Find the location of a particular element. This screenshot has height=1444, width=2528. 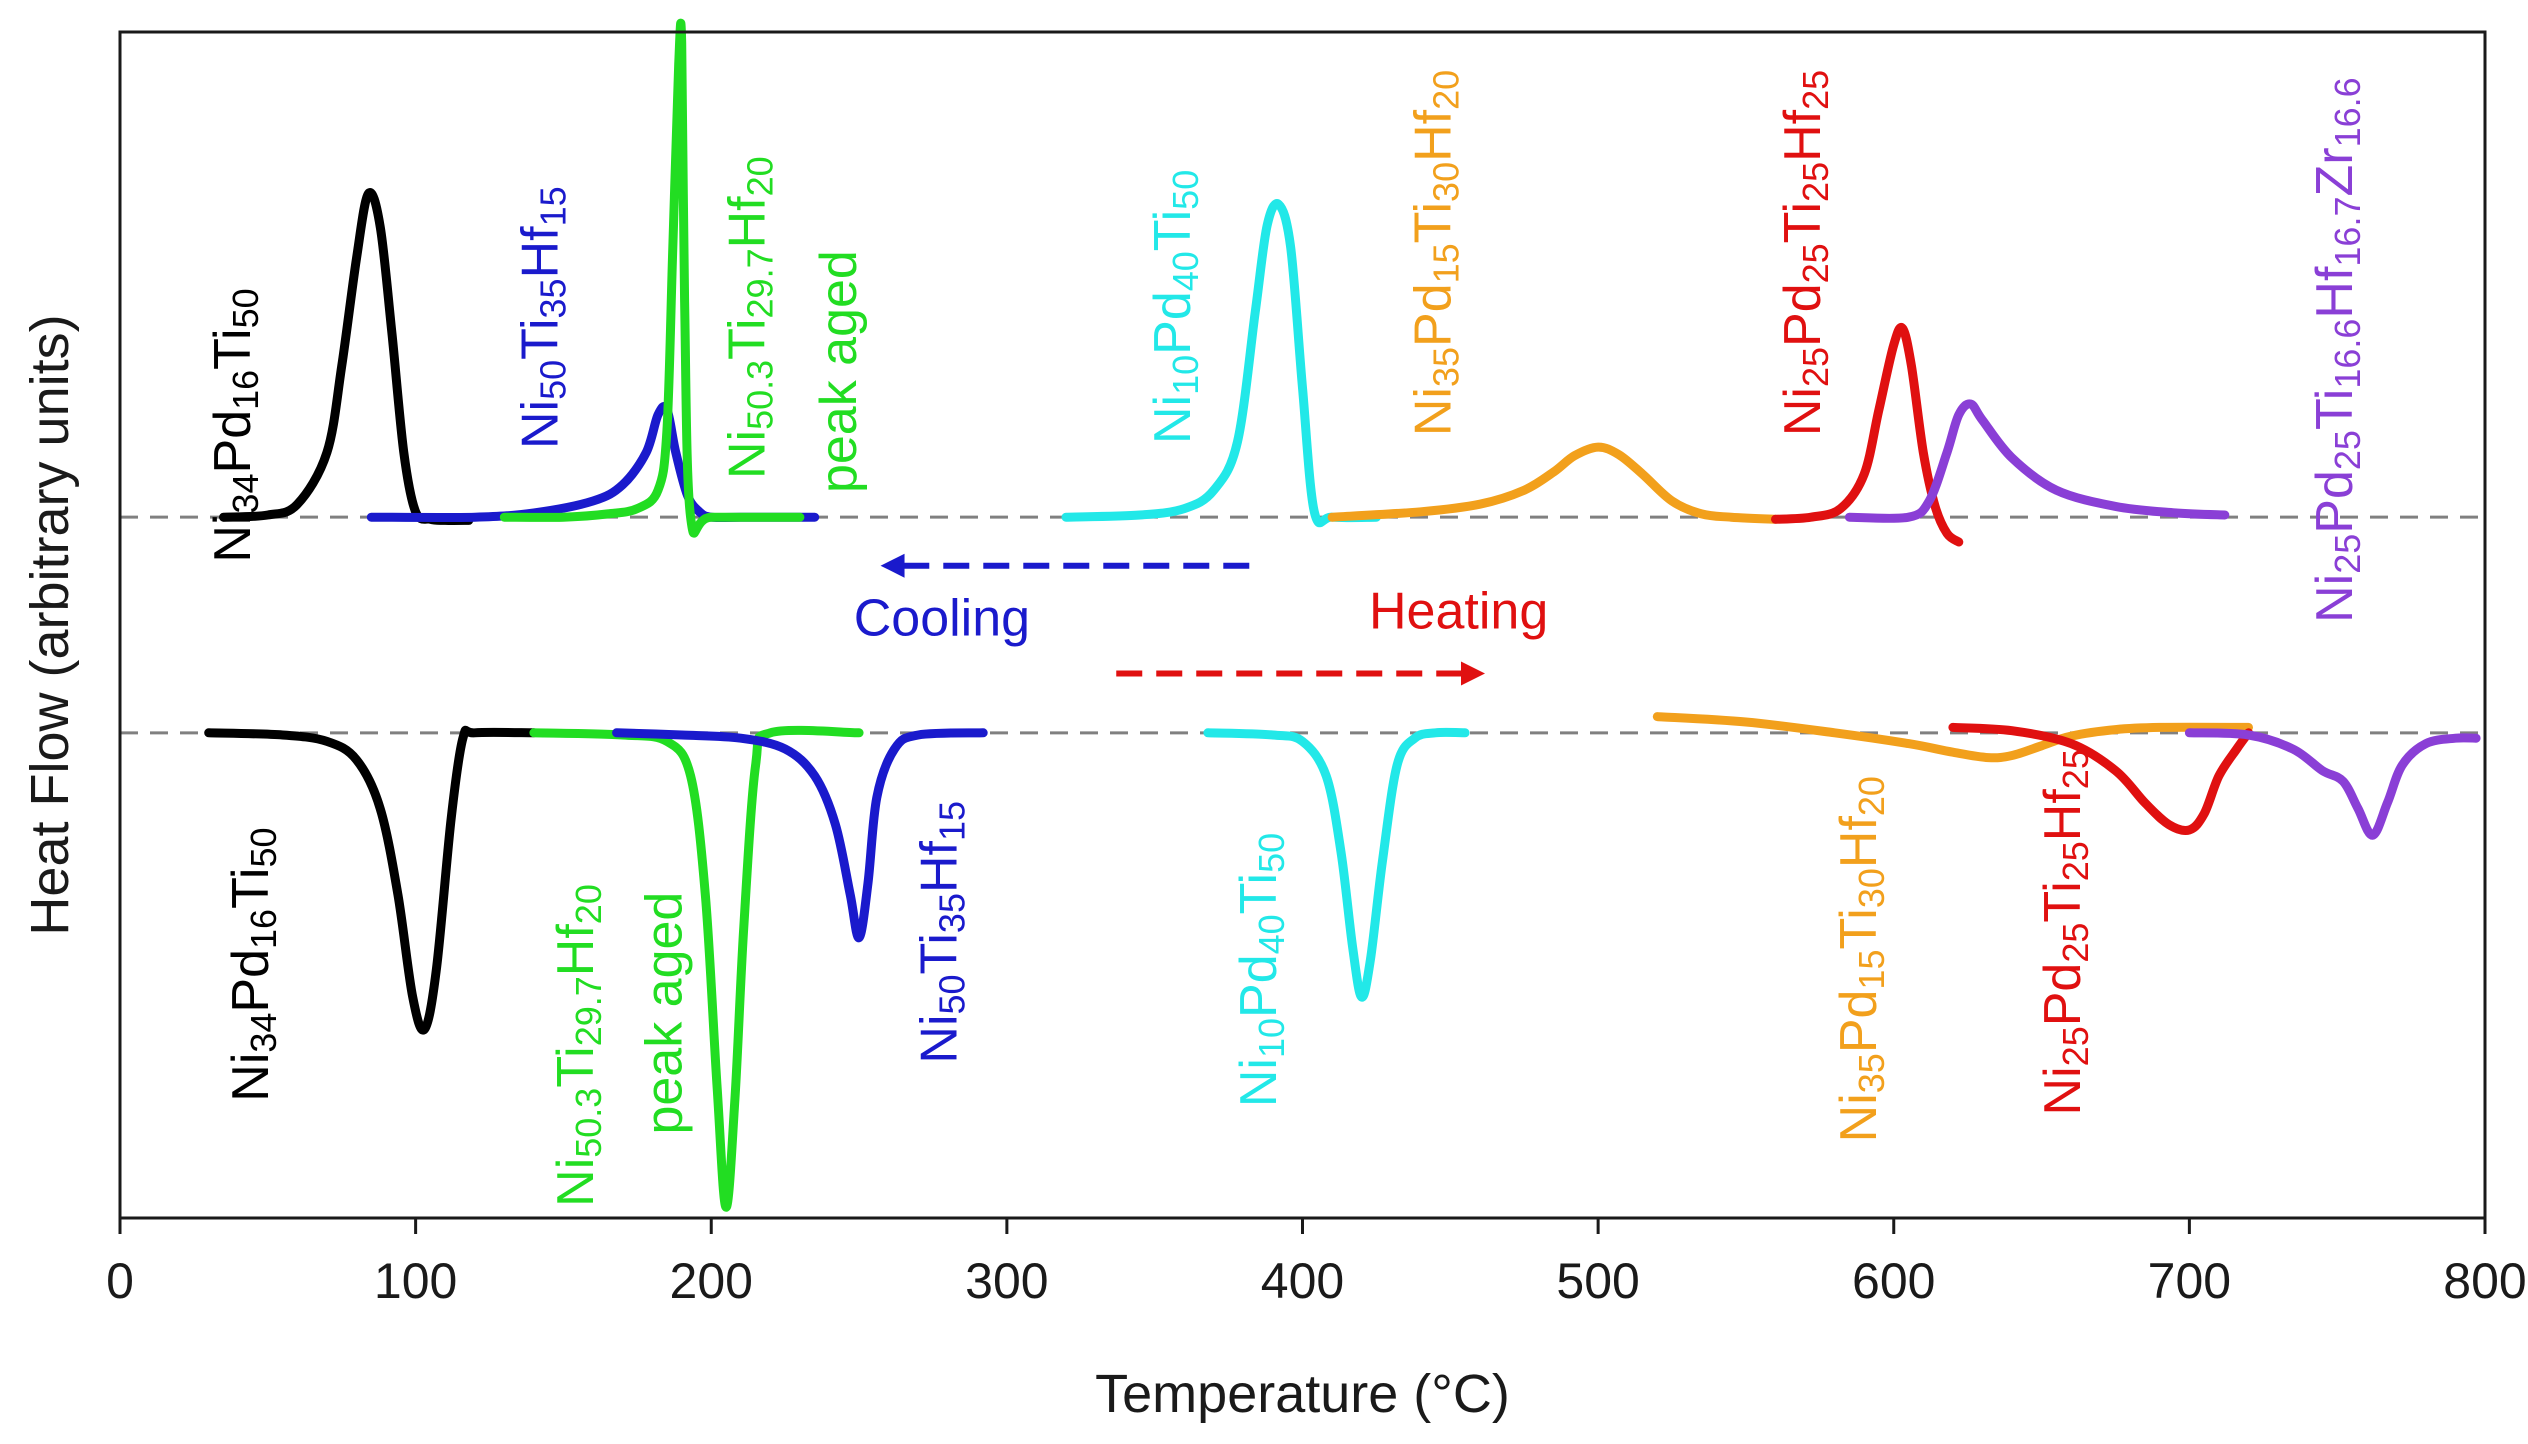

heating-label: Heating is located at coordinates (1458, 612).